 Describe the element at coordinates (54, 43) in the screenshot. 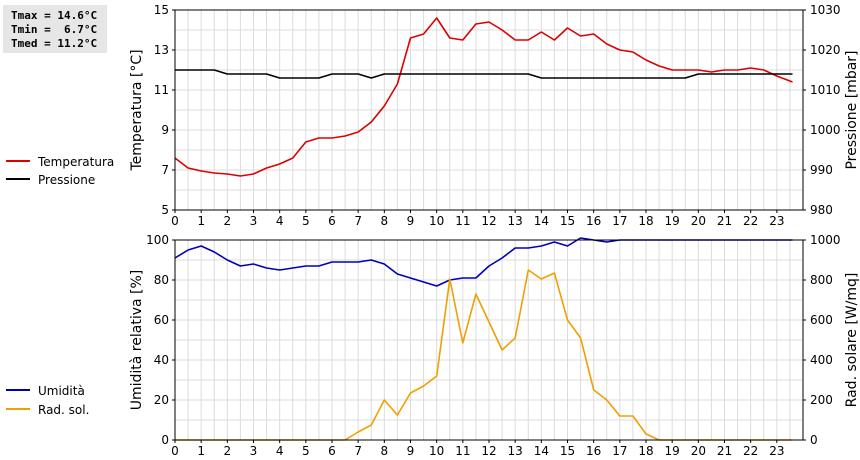

I see `tmed-text: Tmed = 11.2°C` at that location.